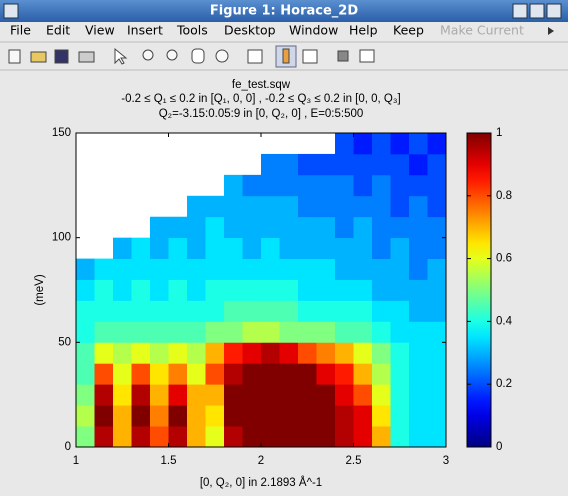  What do you see at coordinates (367, 56) in the screenshot?
I see `show-icon` at bounding box center [367, 56].